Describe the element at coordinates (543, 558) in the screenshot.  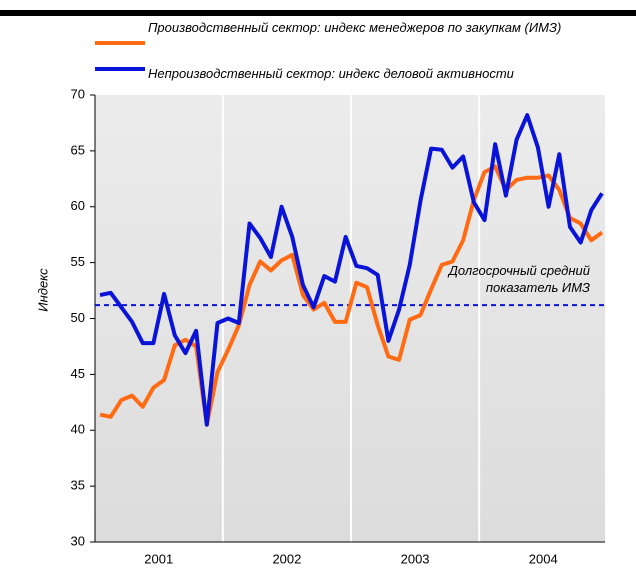
I see `x-tick-label: 2004` at that location.